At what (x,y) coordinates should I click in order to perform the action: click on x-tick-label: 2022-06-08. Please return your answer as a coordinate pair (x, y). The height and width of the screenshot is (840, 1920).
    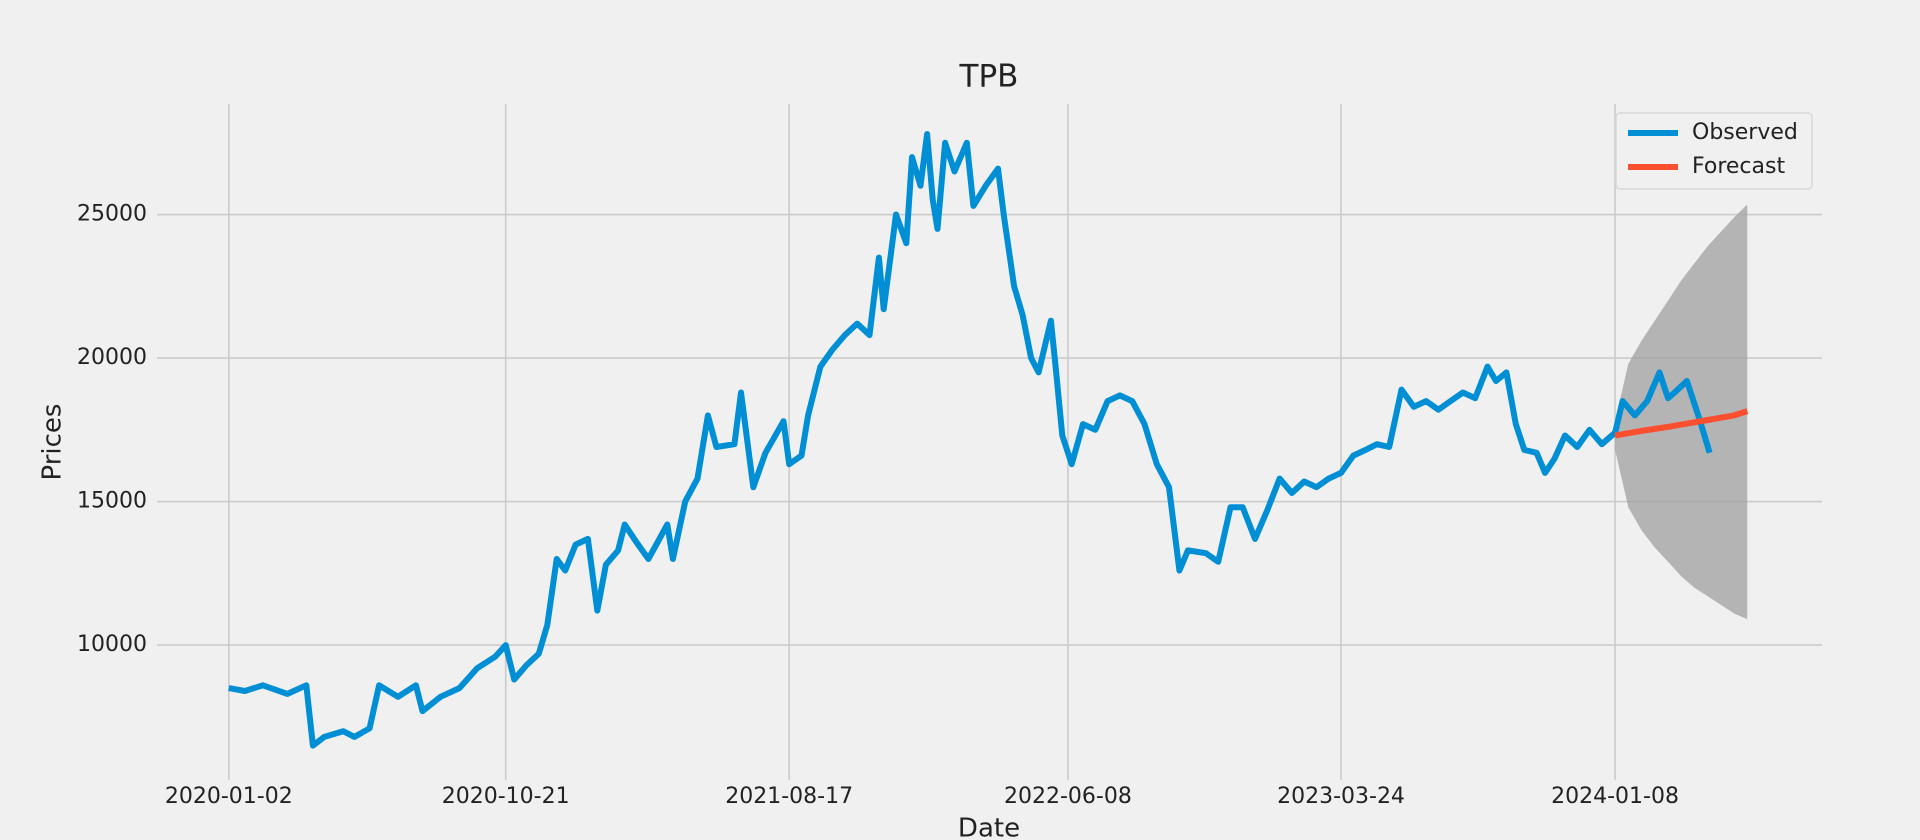
    Looking at the image, I should click on (1068, 796).